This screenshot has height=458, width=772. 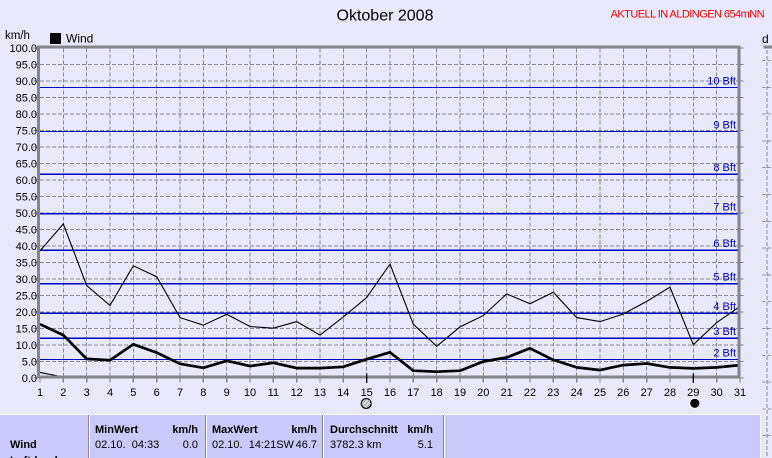 What do you see at coordinates (600, 393) in the screenshot?
I see `svg-text: 25` at bounding box center [600, 393].